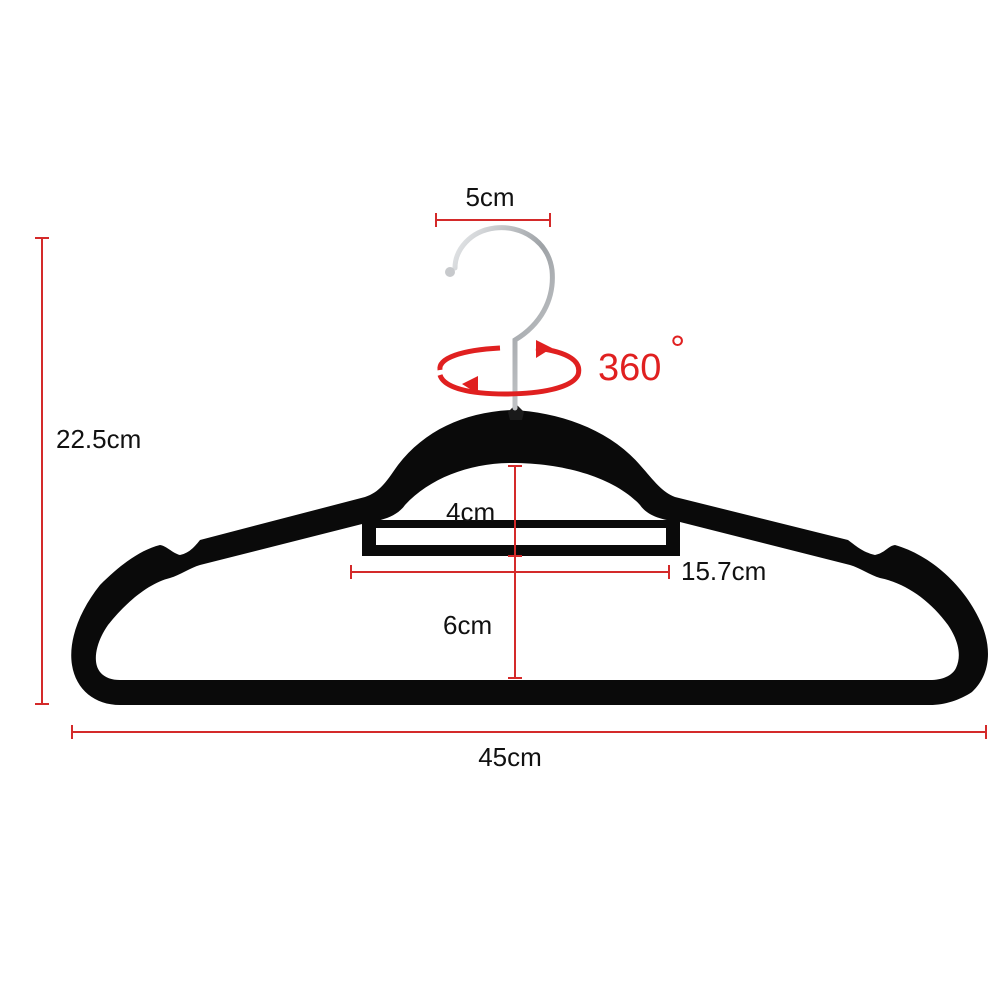 This screenshot has height=1000, width=1000. I want to click on rotation-degree-symbol: °, so click(677, 350).